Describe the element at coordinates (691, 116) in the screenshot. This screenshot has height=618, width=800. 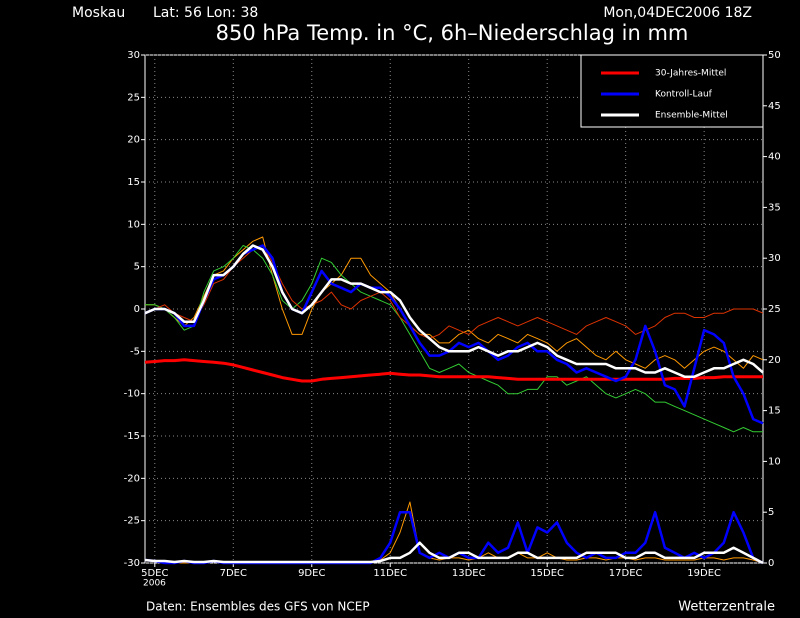
I see `legend-label: Ensemble-Mittel` at that location.